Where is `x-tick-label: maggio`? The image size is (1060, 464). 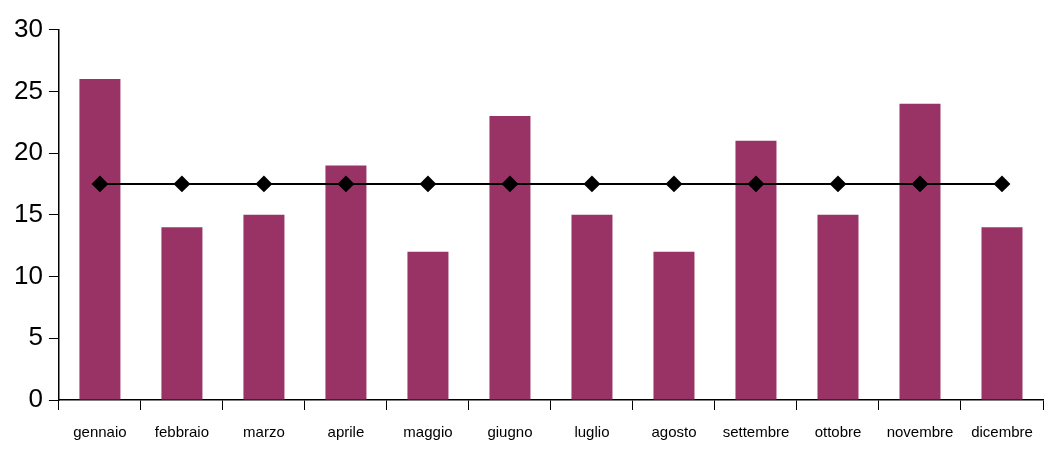 x-tick-label: maggio is located at coordinates (428, 432).